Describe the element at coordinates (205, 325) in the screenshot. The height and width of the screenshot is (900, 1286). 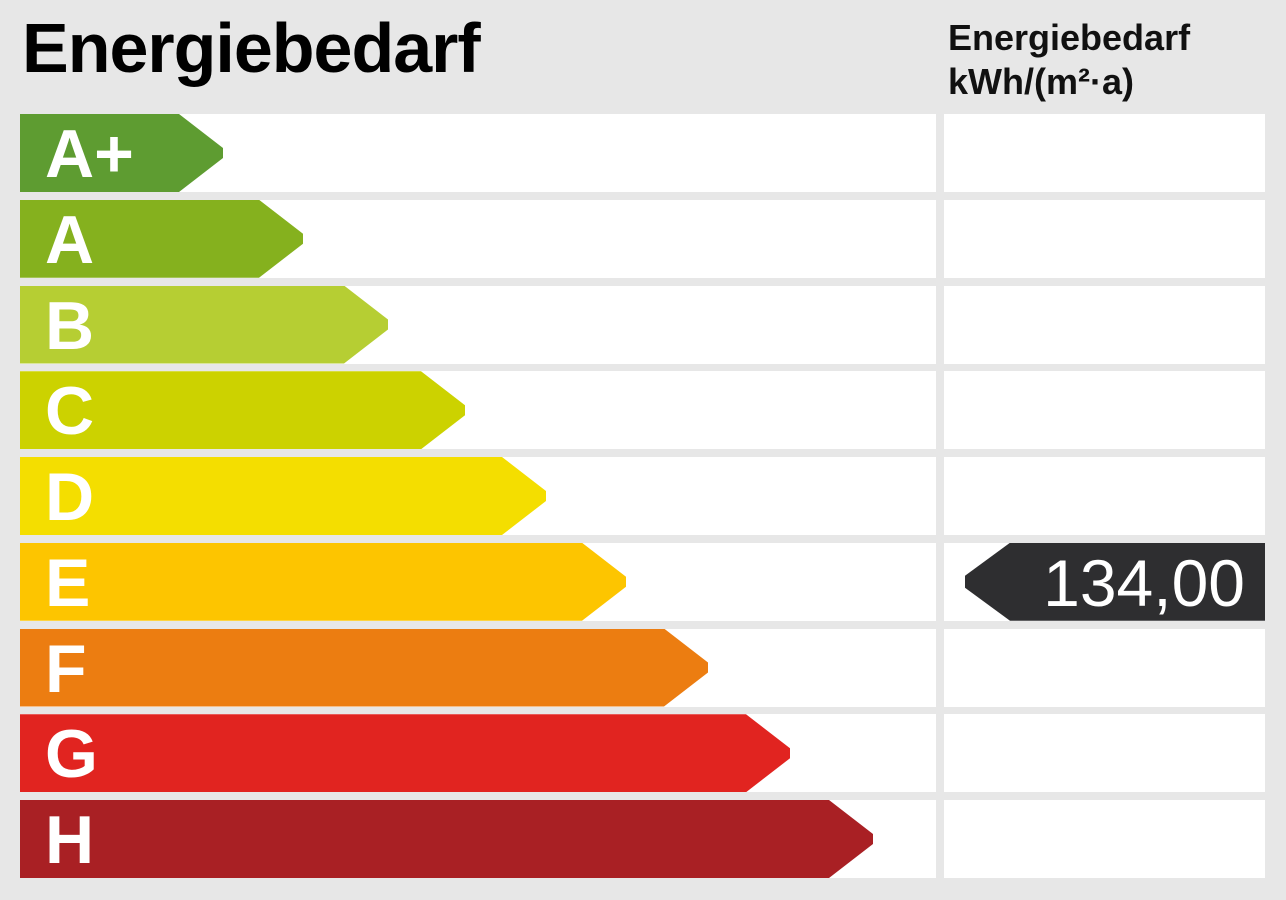
I see `energy-class-bar: B` at that location.